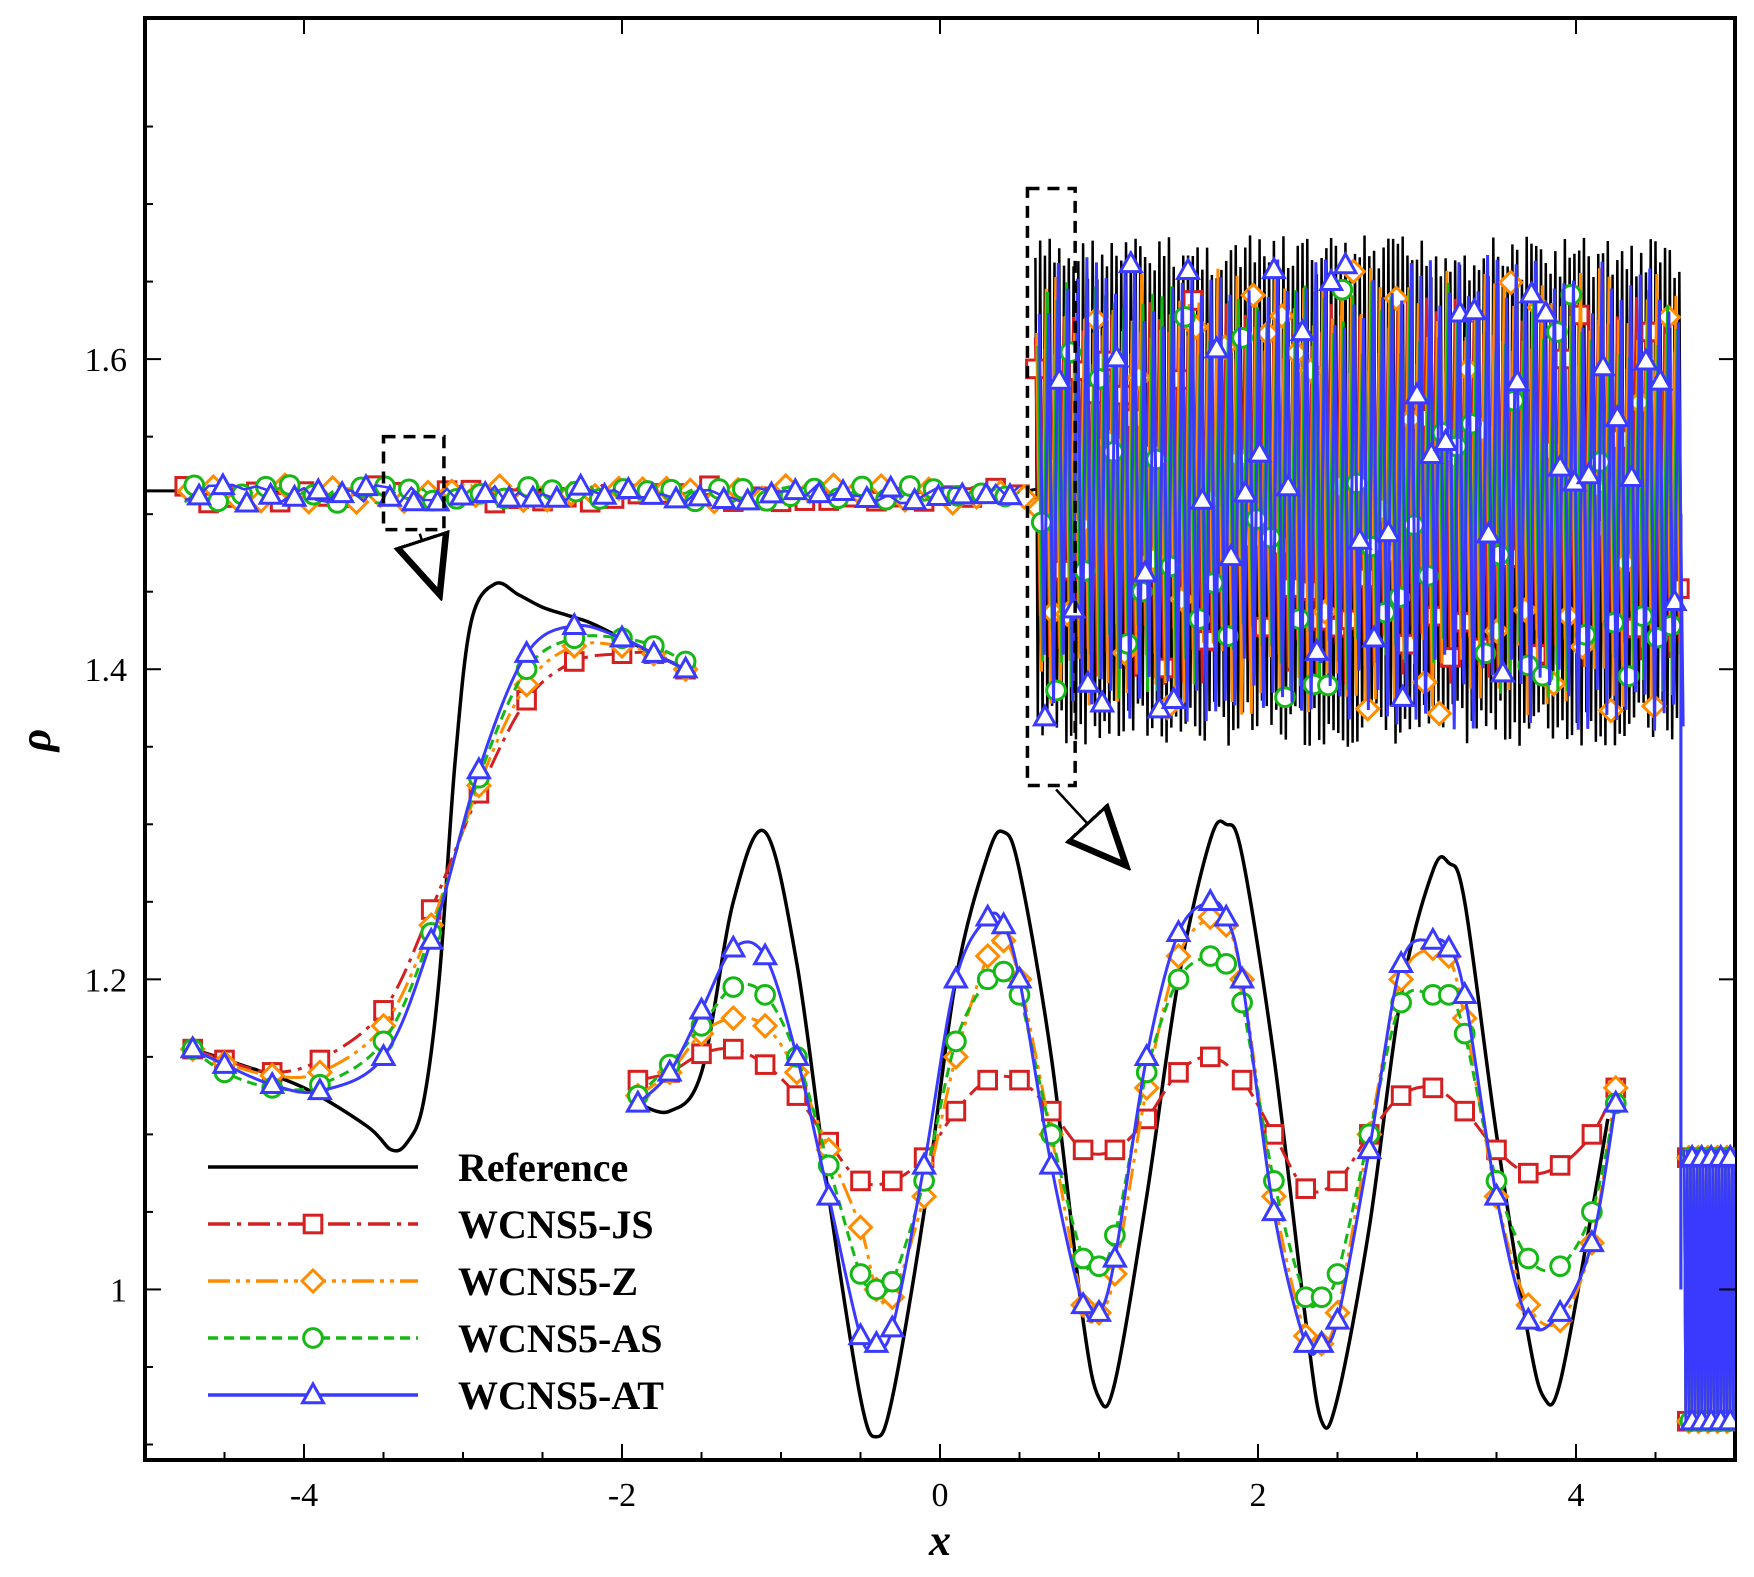  What do you see at coordinates (35, 741) in the screenshot?
I see `y-axis-title: ρ` at bounding box center [35, 741].